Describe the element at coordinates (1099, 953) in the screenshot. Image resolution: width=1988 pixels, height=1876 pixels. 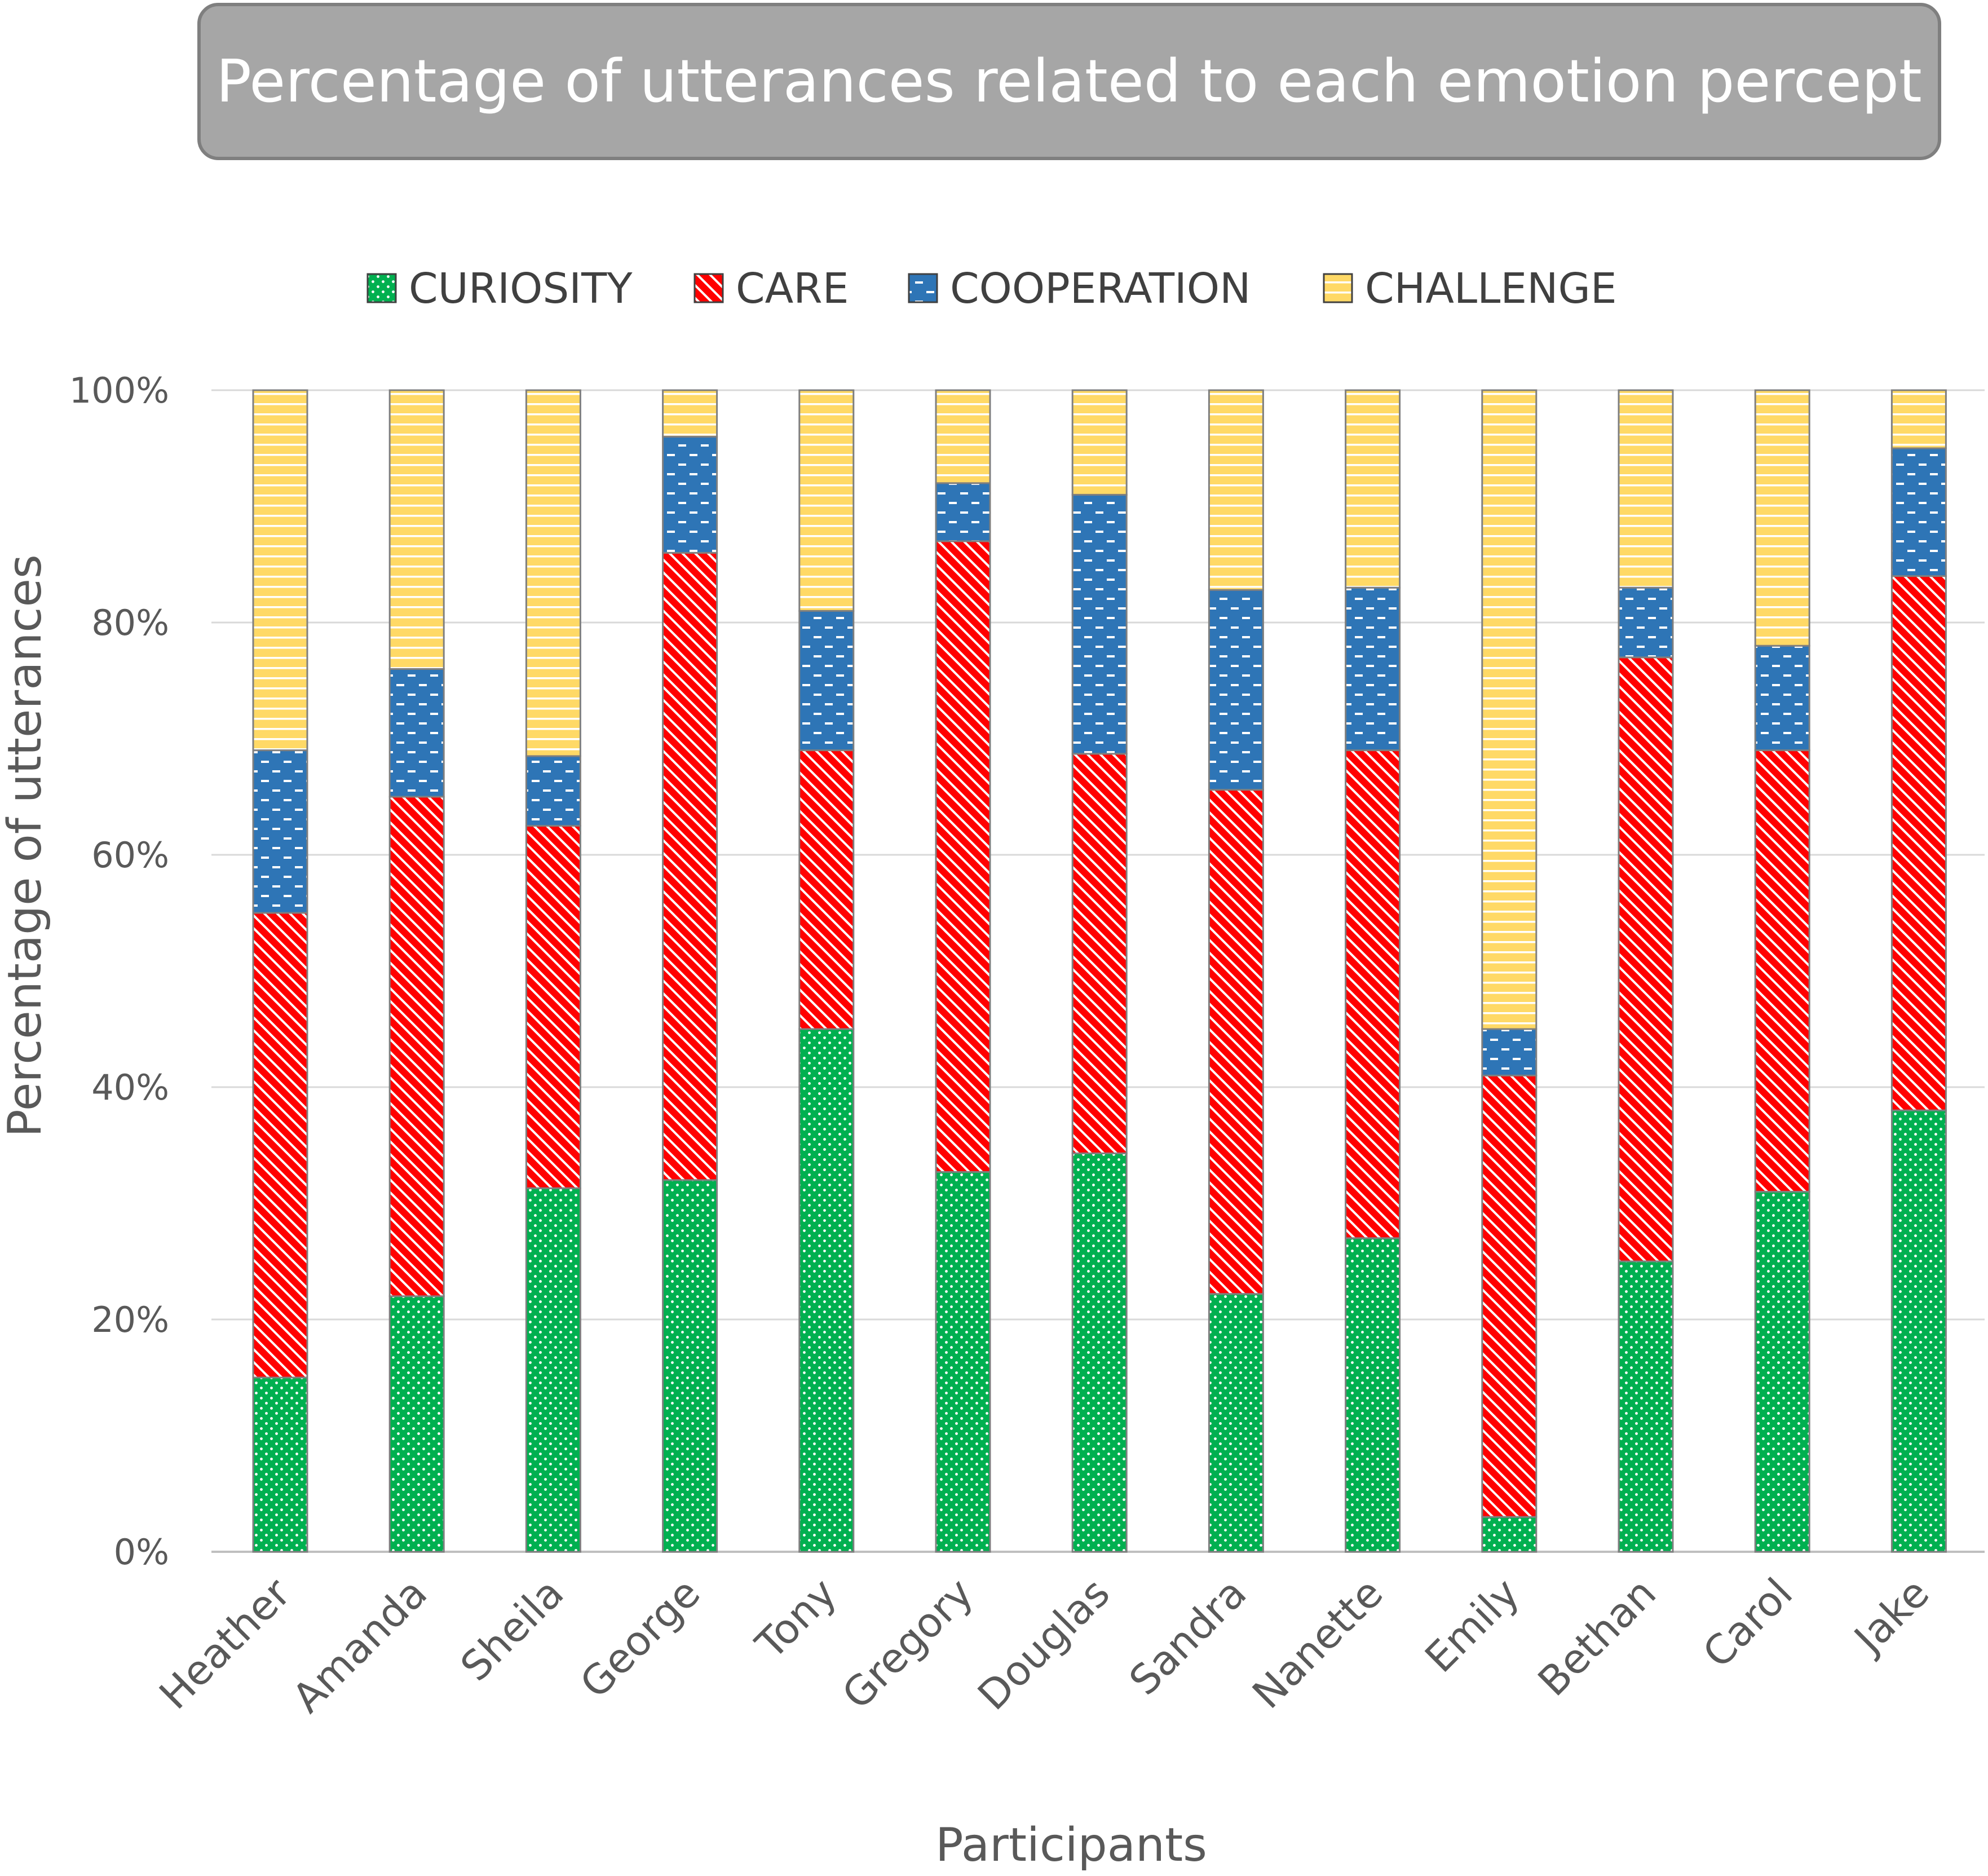
I see `bar-care-douglas` at that location.